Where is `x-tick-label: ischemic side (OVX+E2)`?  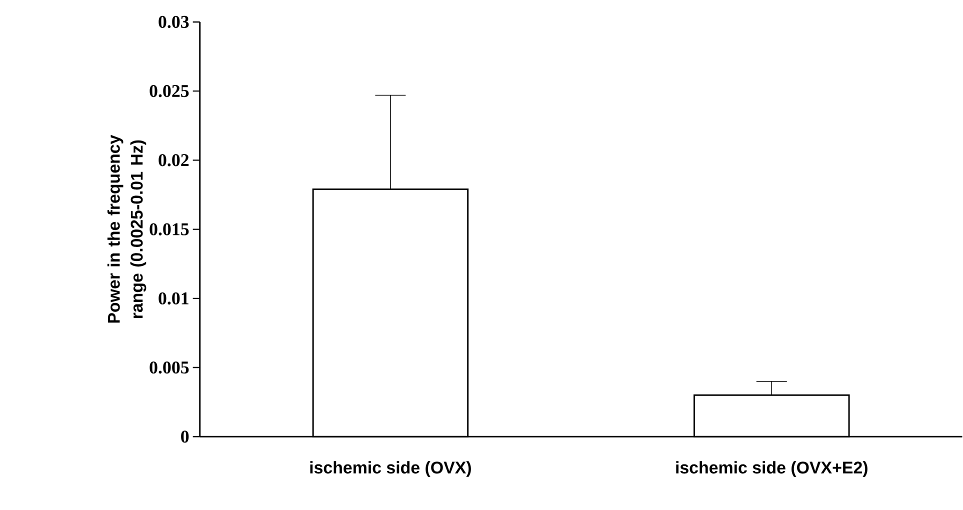
x-tick-label: ischemic side (OVX+E2) is located at coordinates (772, 469).